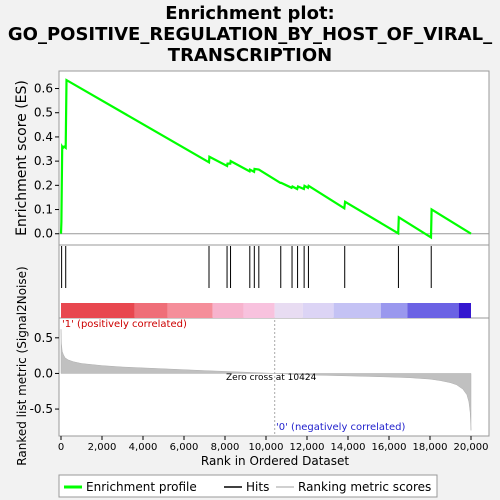  I want to click on legend-hits-label: Hits, so click(257, 487).